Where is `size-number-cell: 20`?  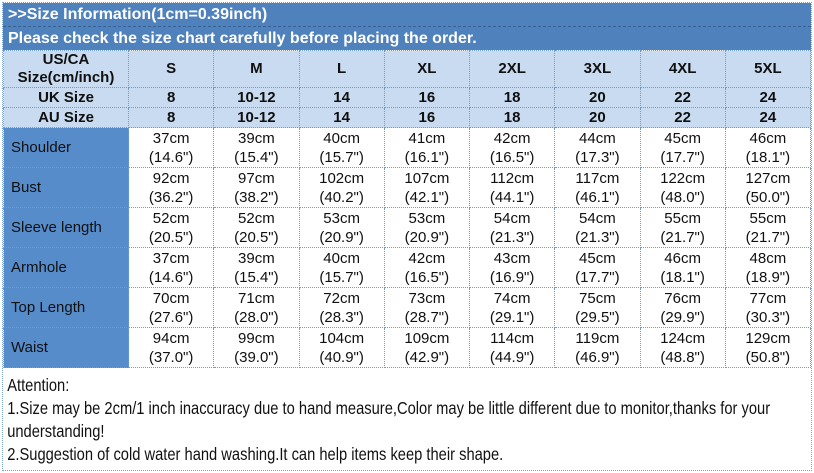
size-number-cell: 20 is located at coordinates (597, 97).